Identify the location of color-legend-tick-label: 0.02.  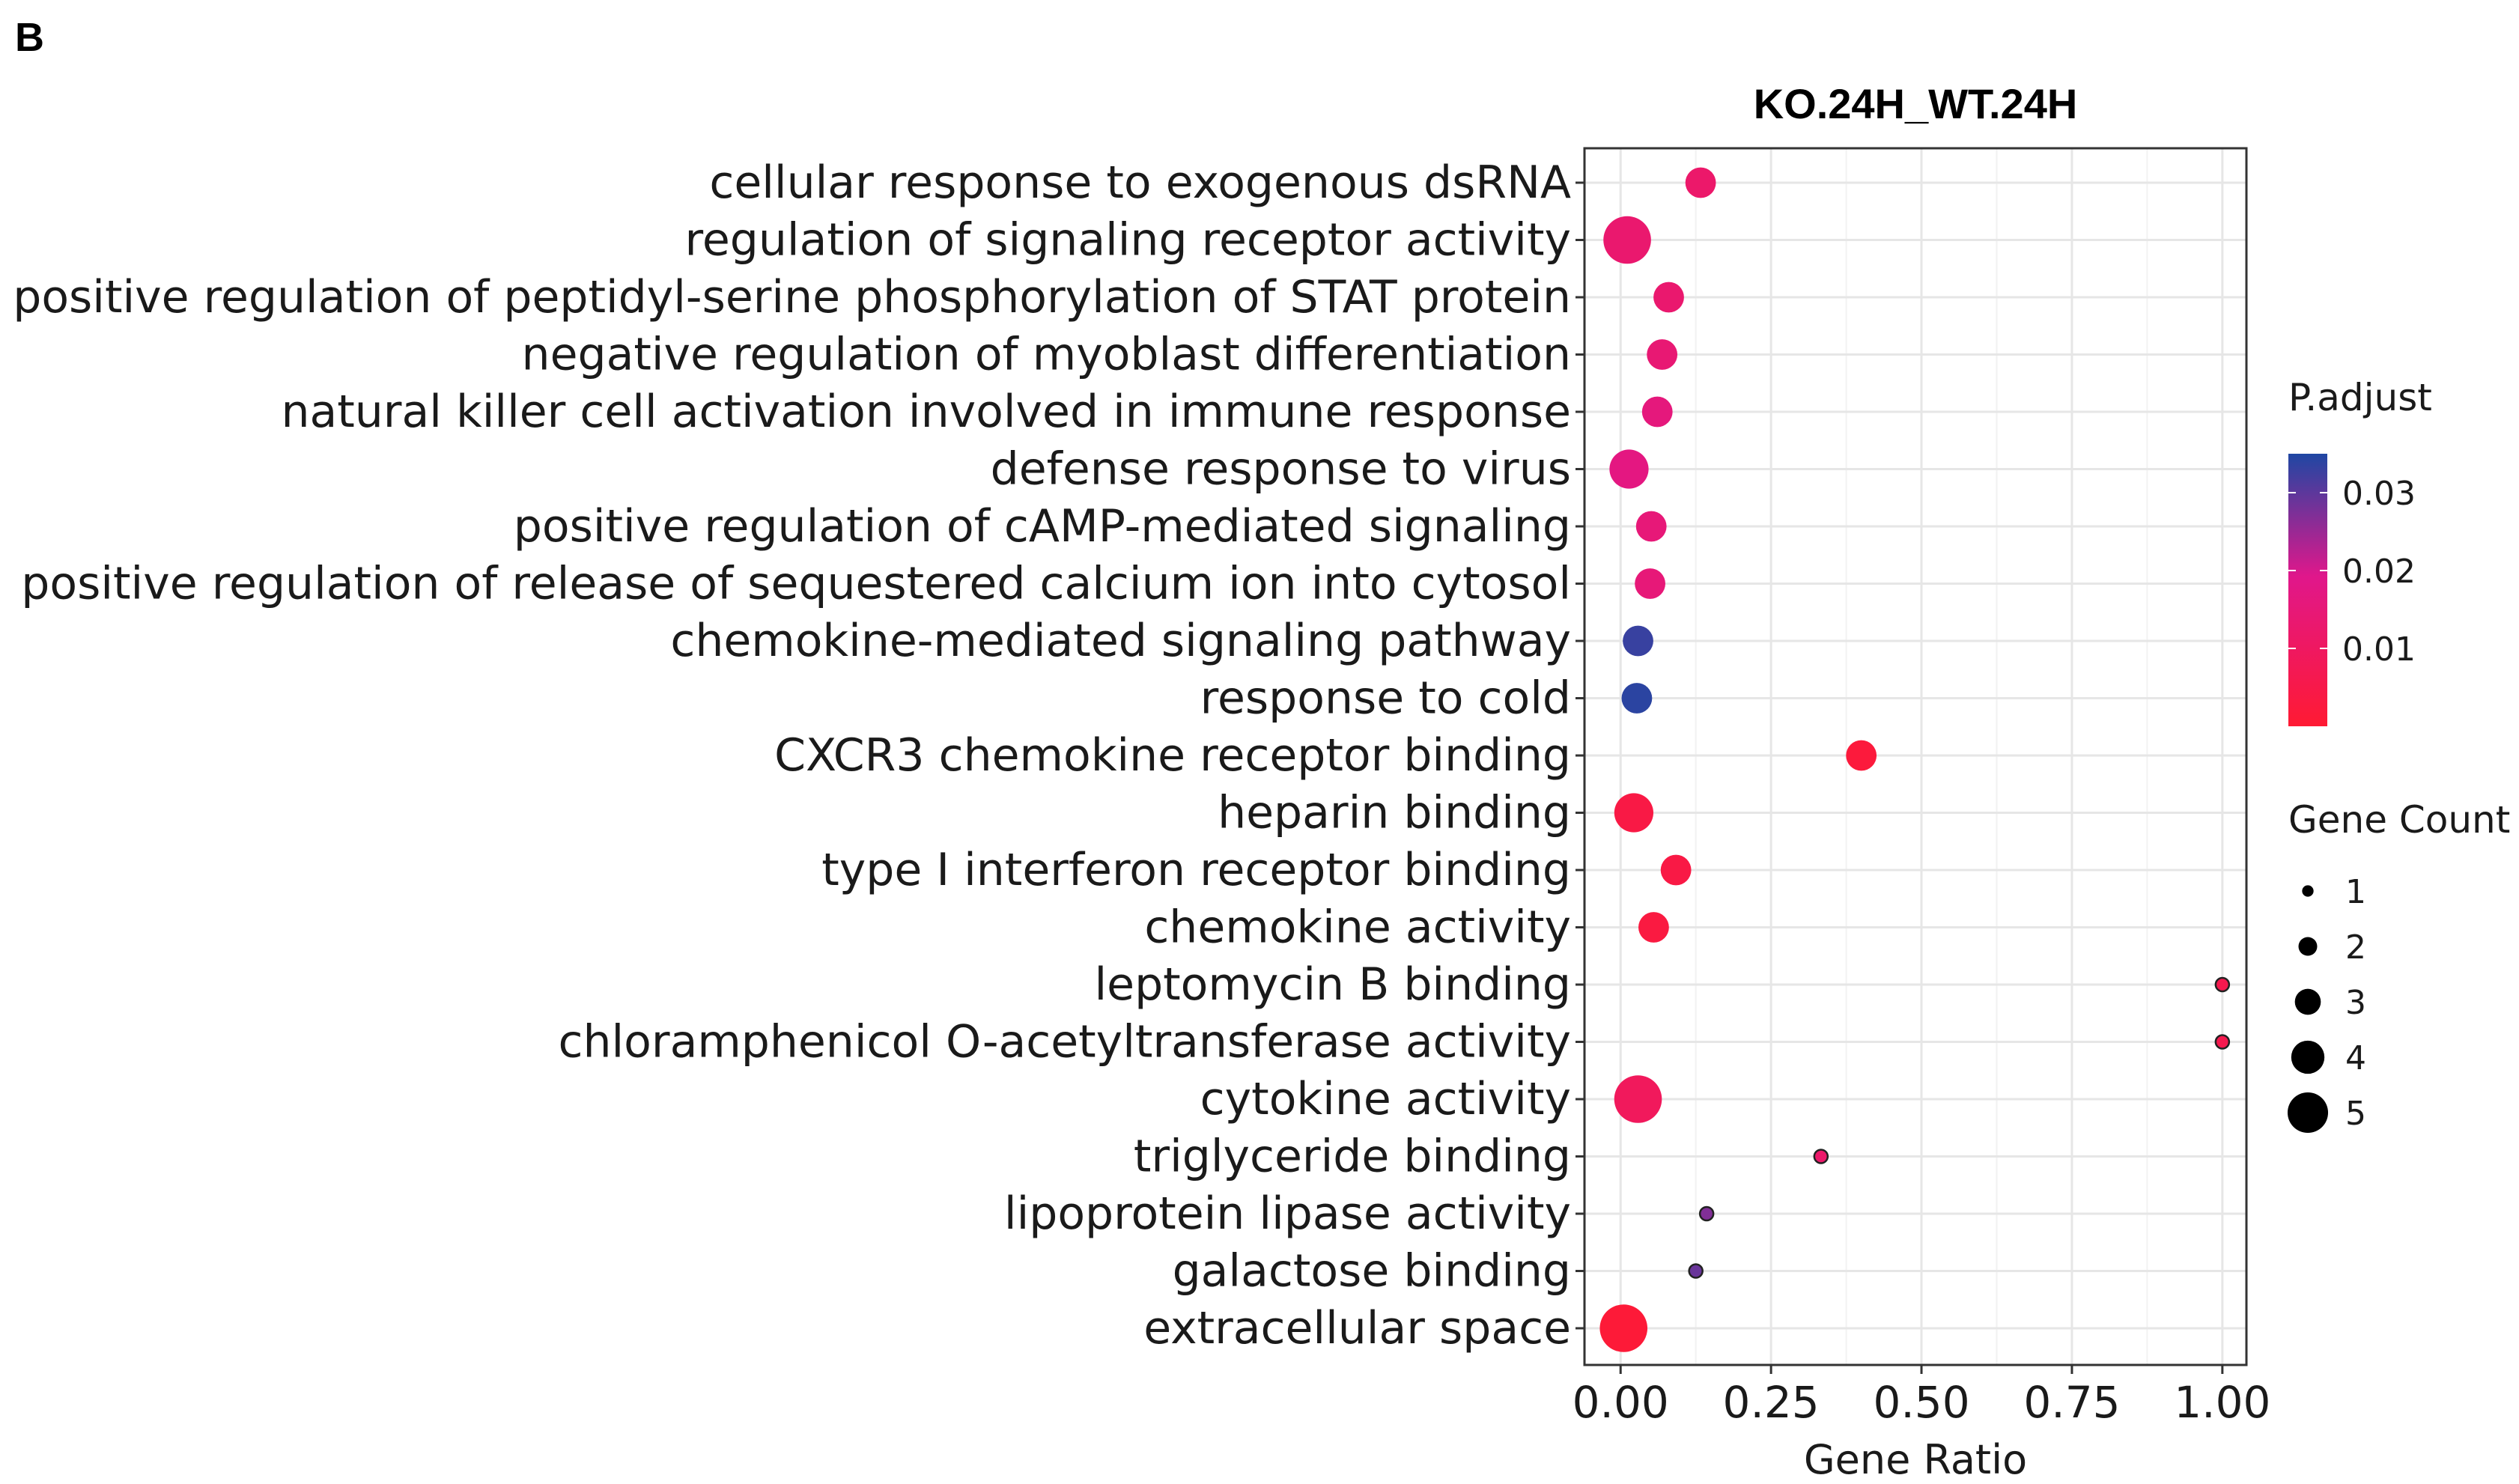
(2379, 572).